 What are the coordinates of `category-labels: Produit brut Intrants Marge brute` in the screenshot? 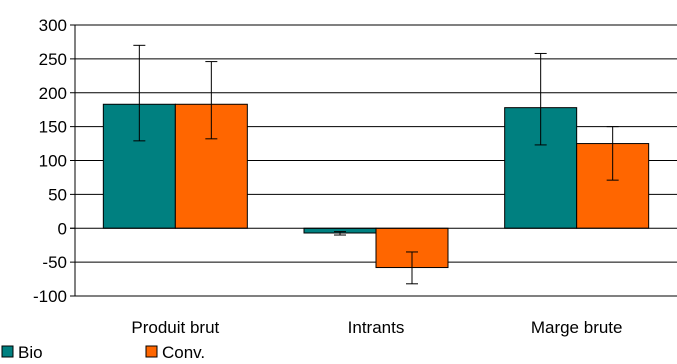 It's located at (376, 327).